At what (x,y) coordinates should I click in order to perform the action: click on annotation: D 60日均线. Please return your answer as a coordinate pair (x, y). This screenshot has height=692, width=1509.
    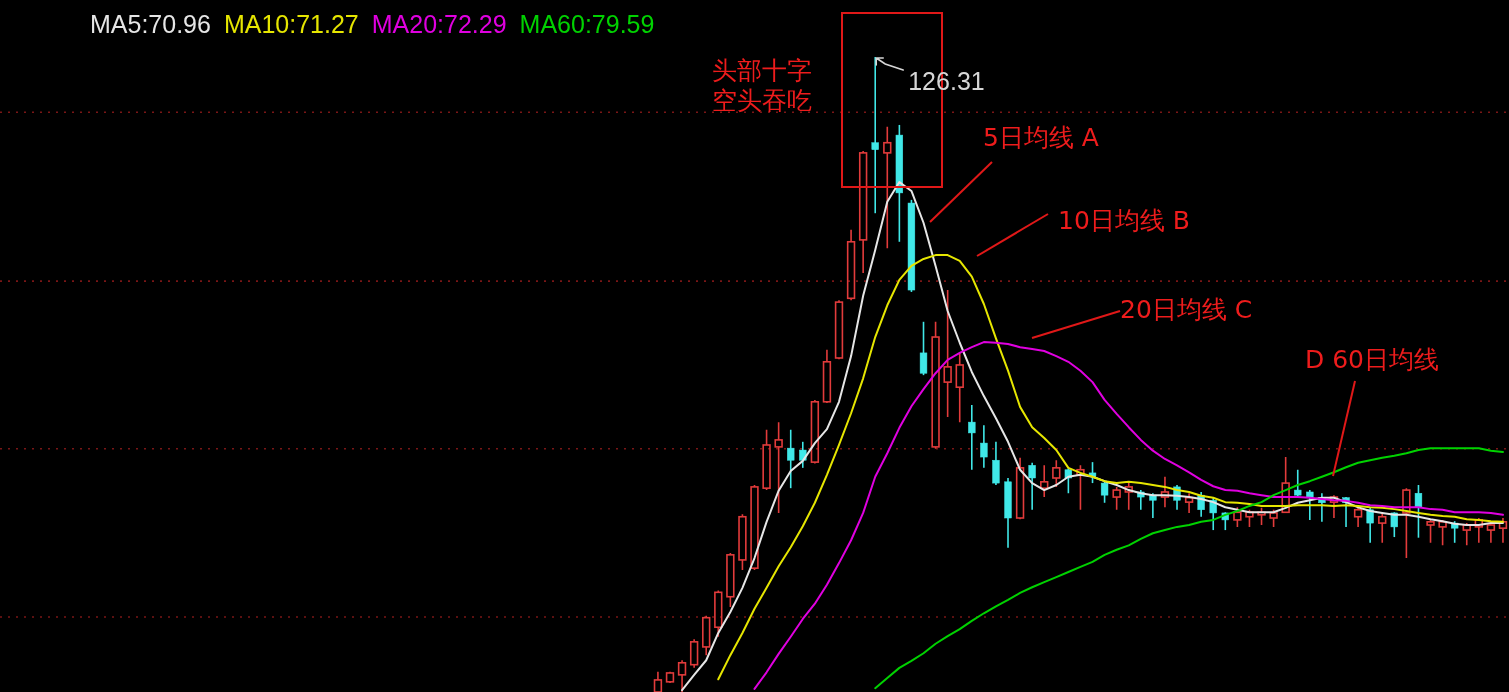
    Looking at the image, I should click on (1372, 359).